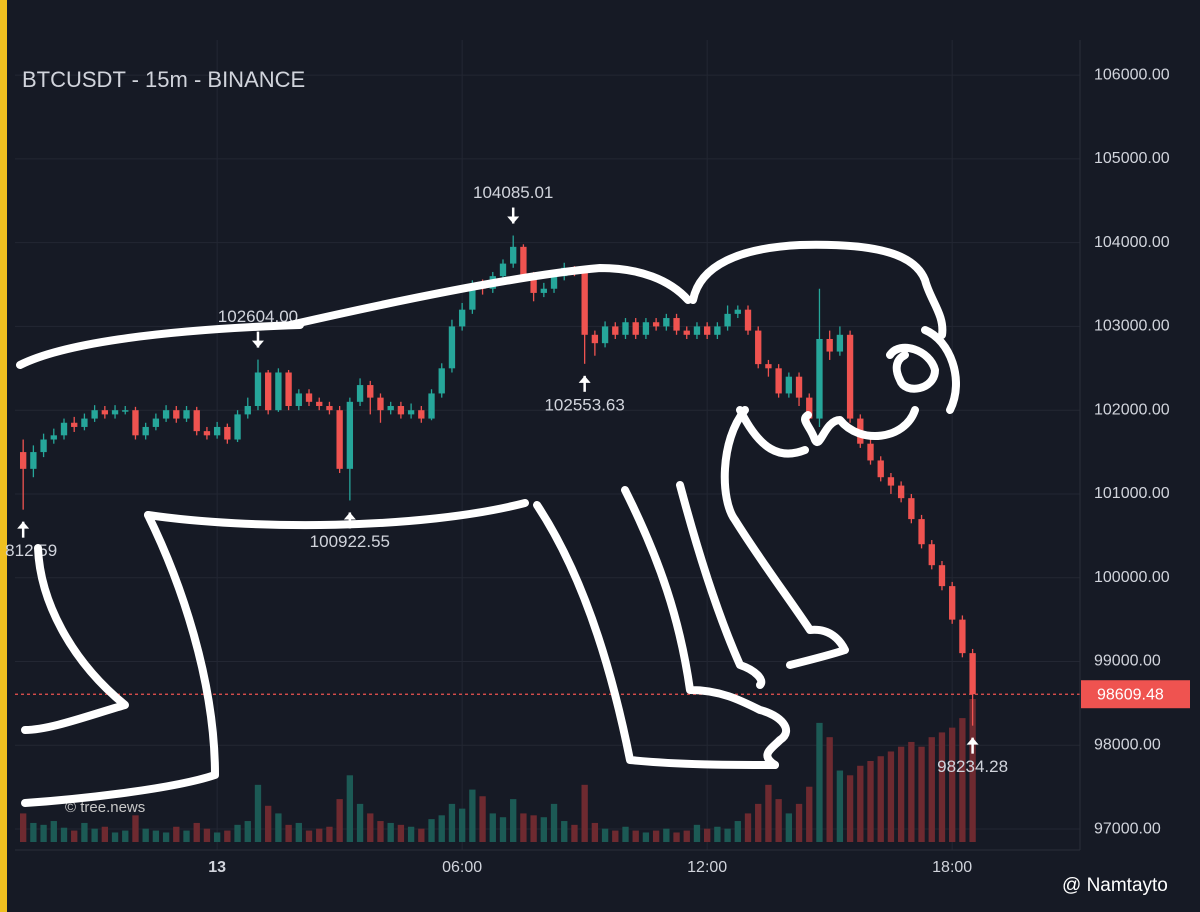 The width and height of the screenshot is (1200, 912). Describe the element at coordinates (827, 432) in the screenshot. I see `doodle-jaw` at that location.